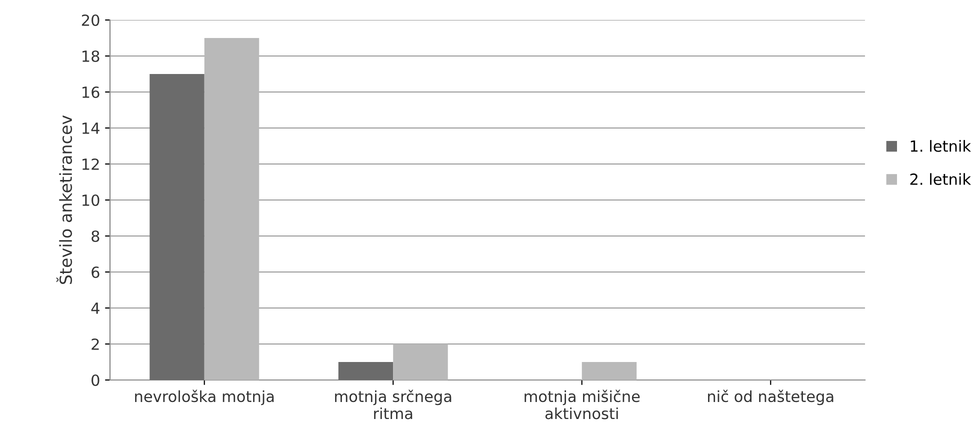  I want to click on y-tick-label: 4, so click(95, 308).